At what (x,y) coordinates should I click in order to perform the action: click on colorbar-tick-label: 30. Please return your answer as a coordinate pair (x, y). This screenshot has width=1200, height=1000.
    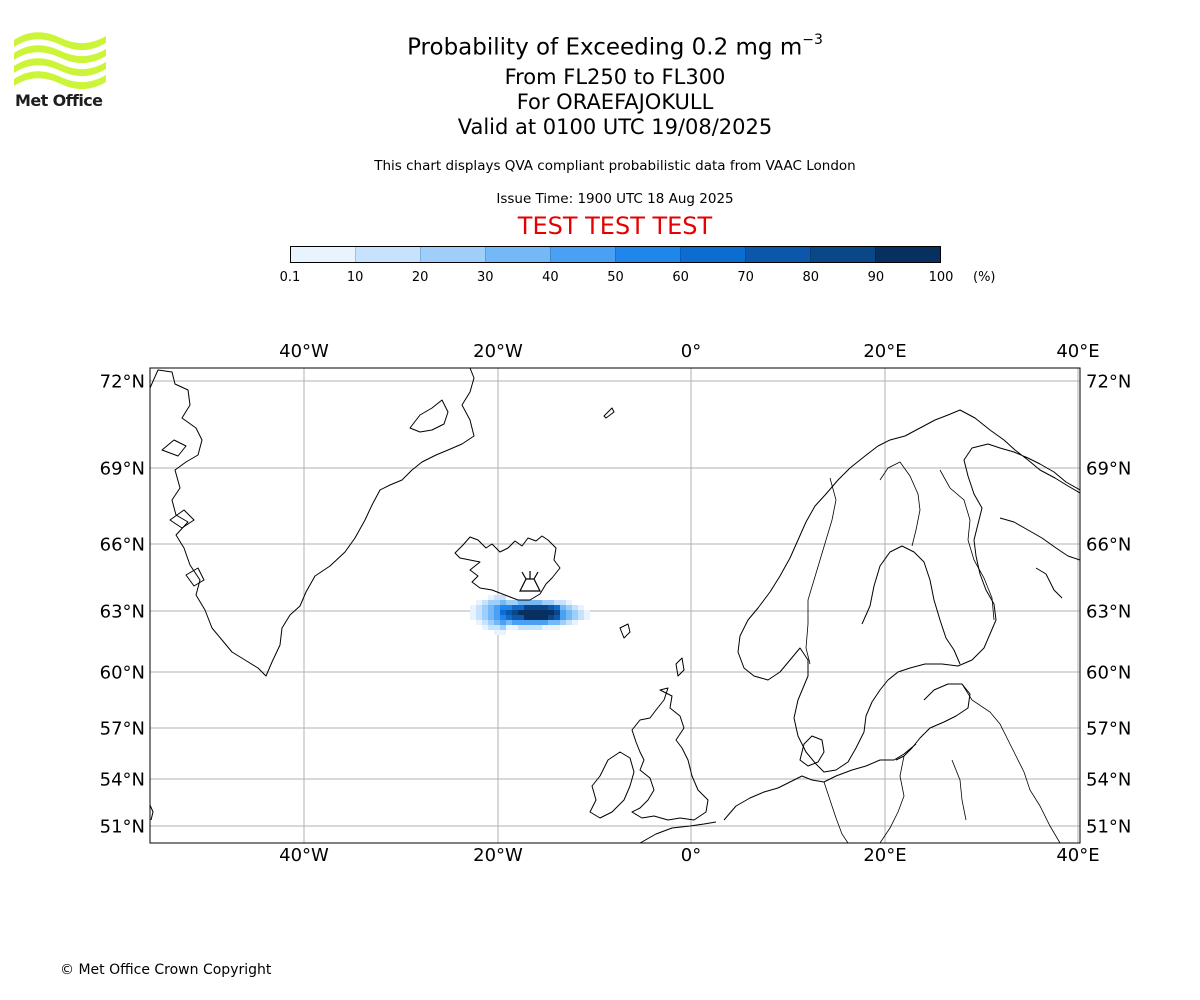
    Looking at the image, I should click on (485, 277).